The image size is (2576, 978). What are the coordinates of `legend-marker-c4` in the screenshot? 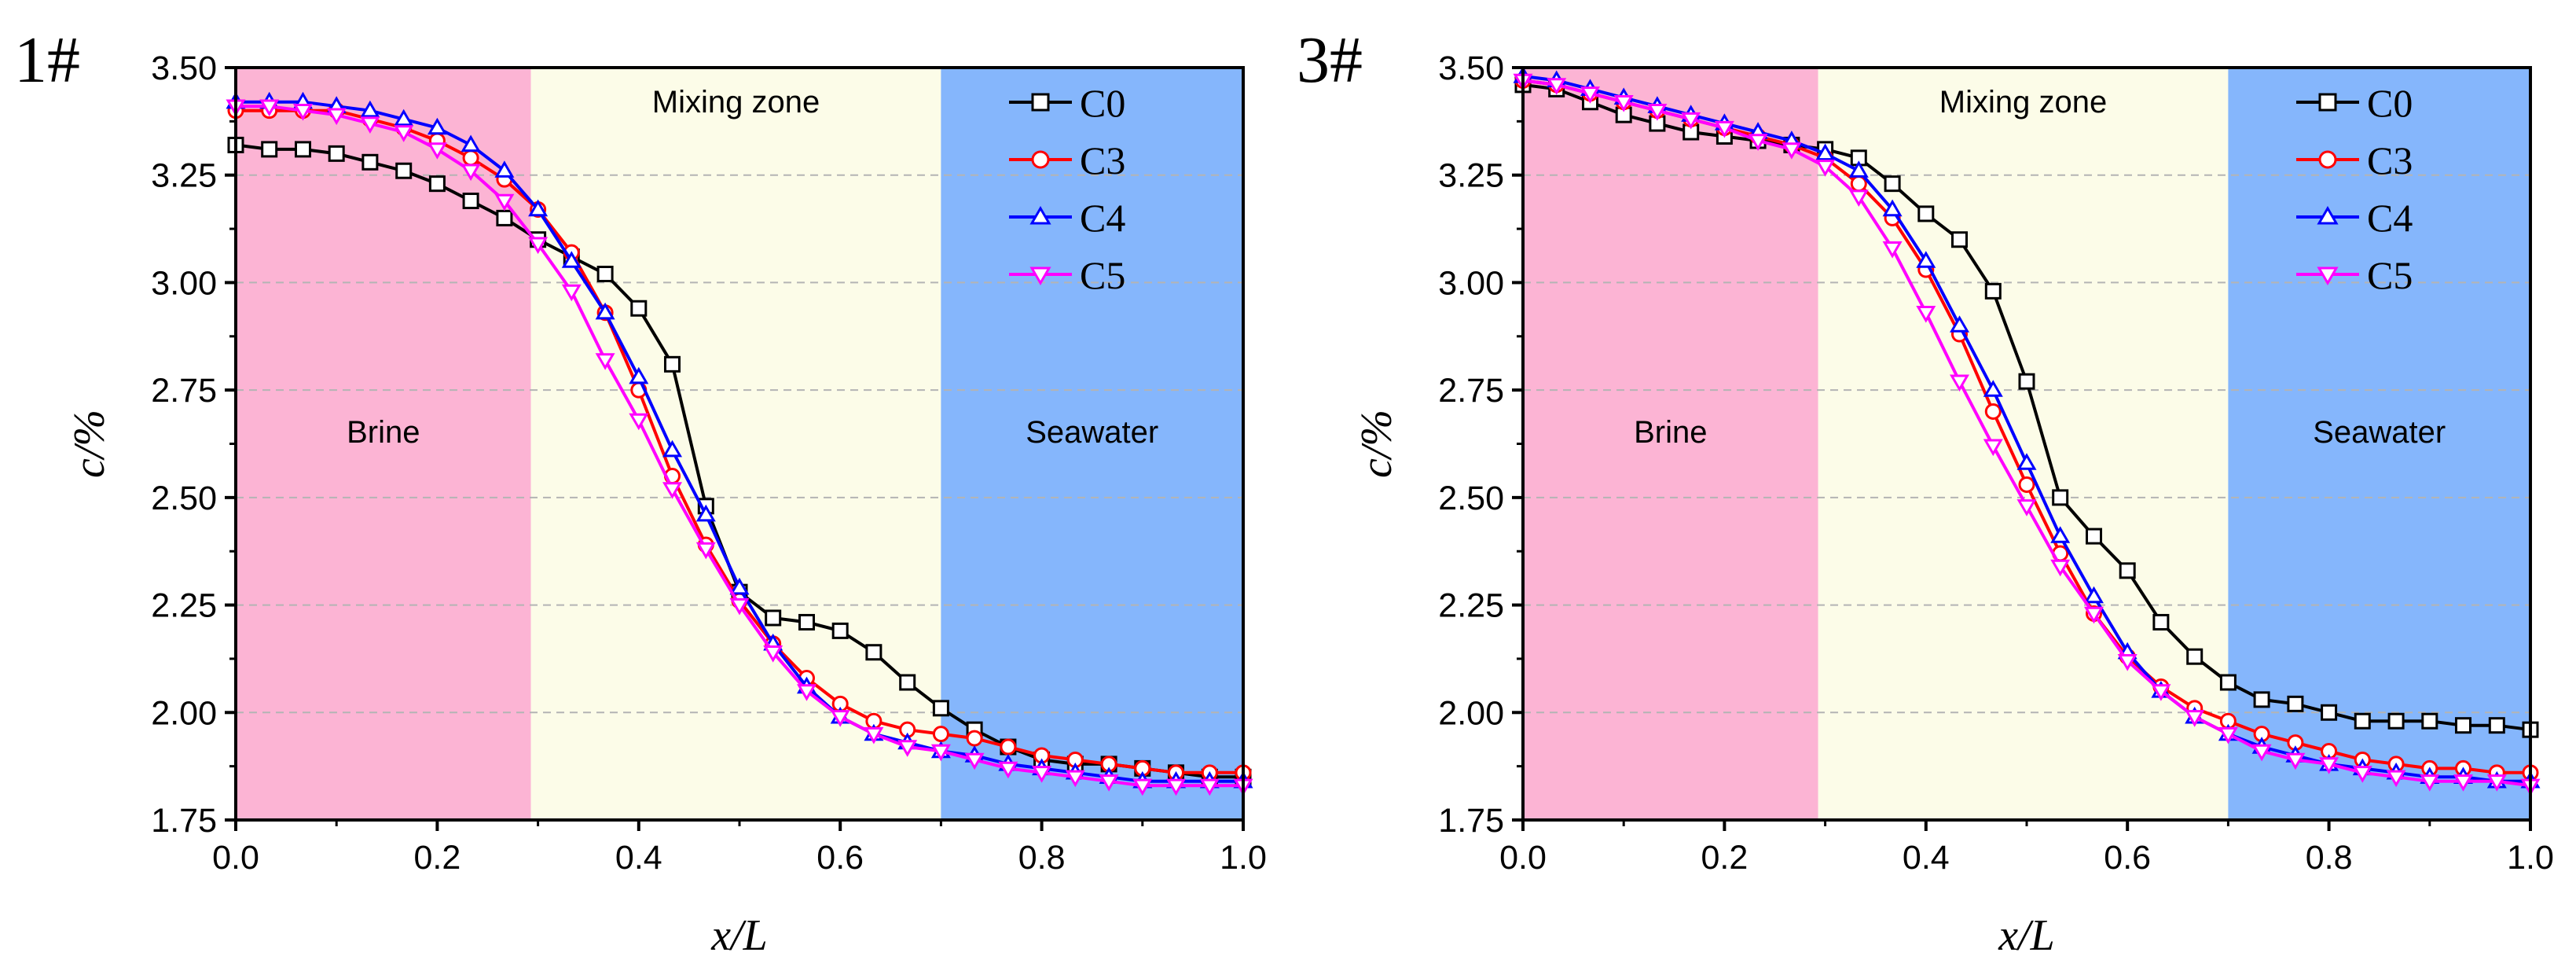 It's located at (1040, 216).